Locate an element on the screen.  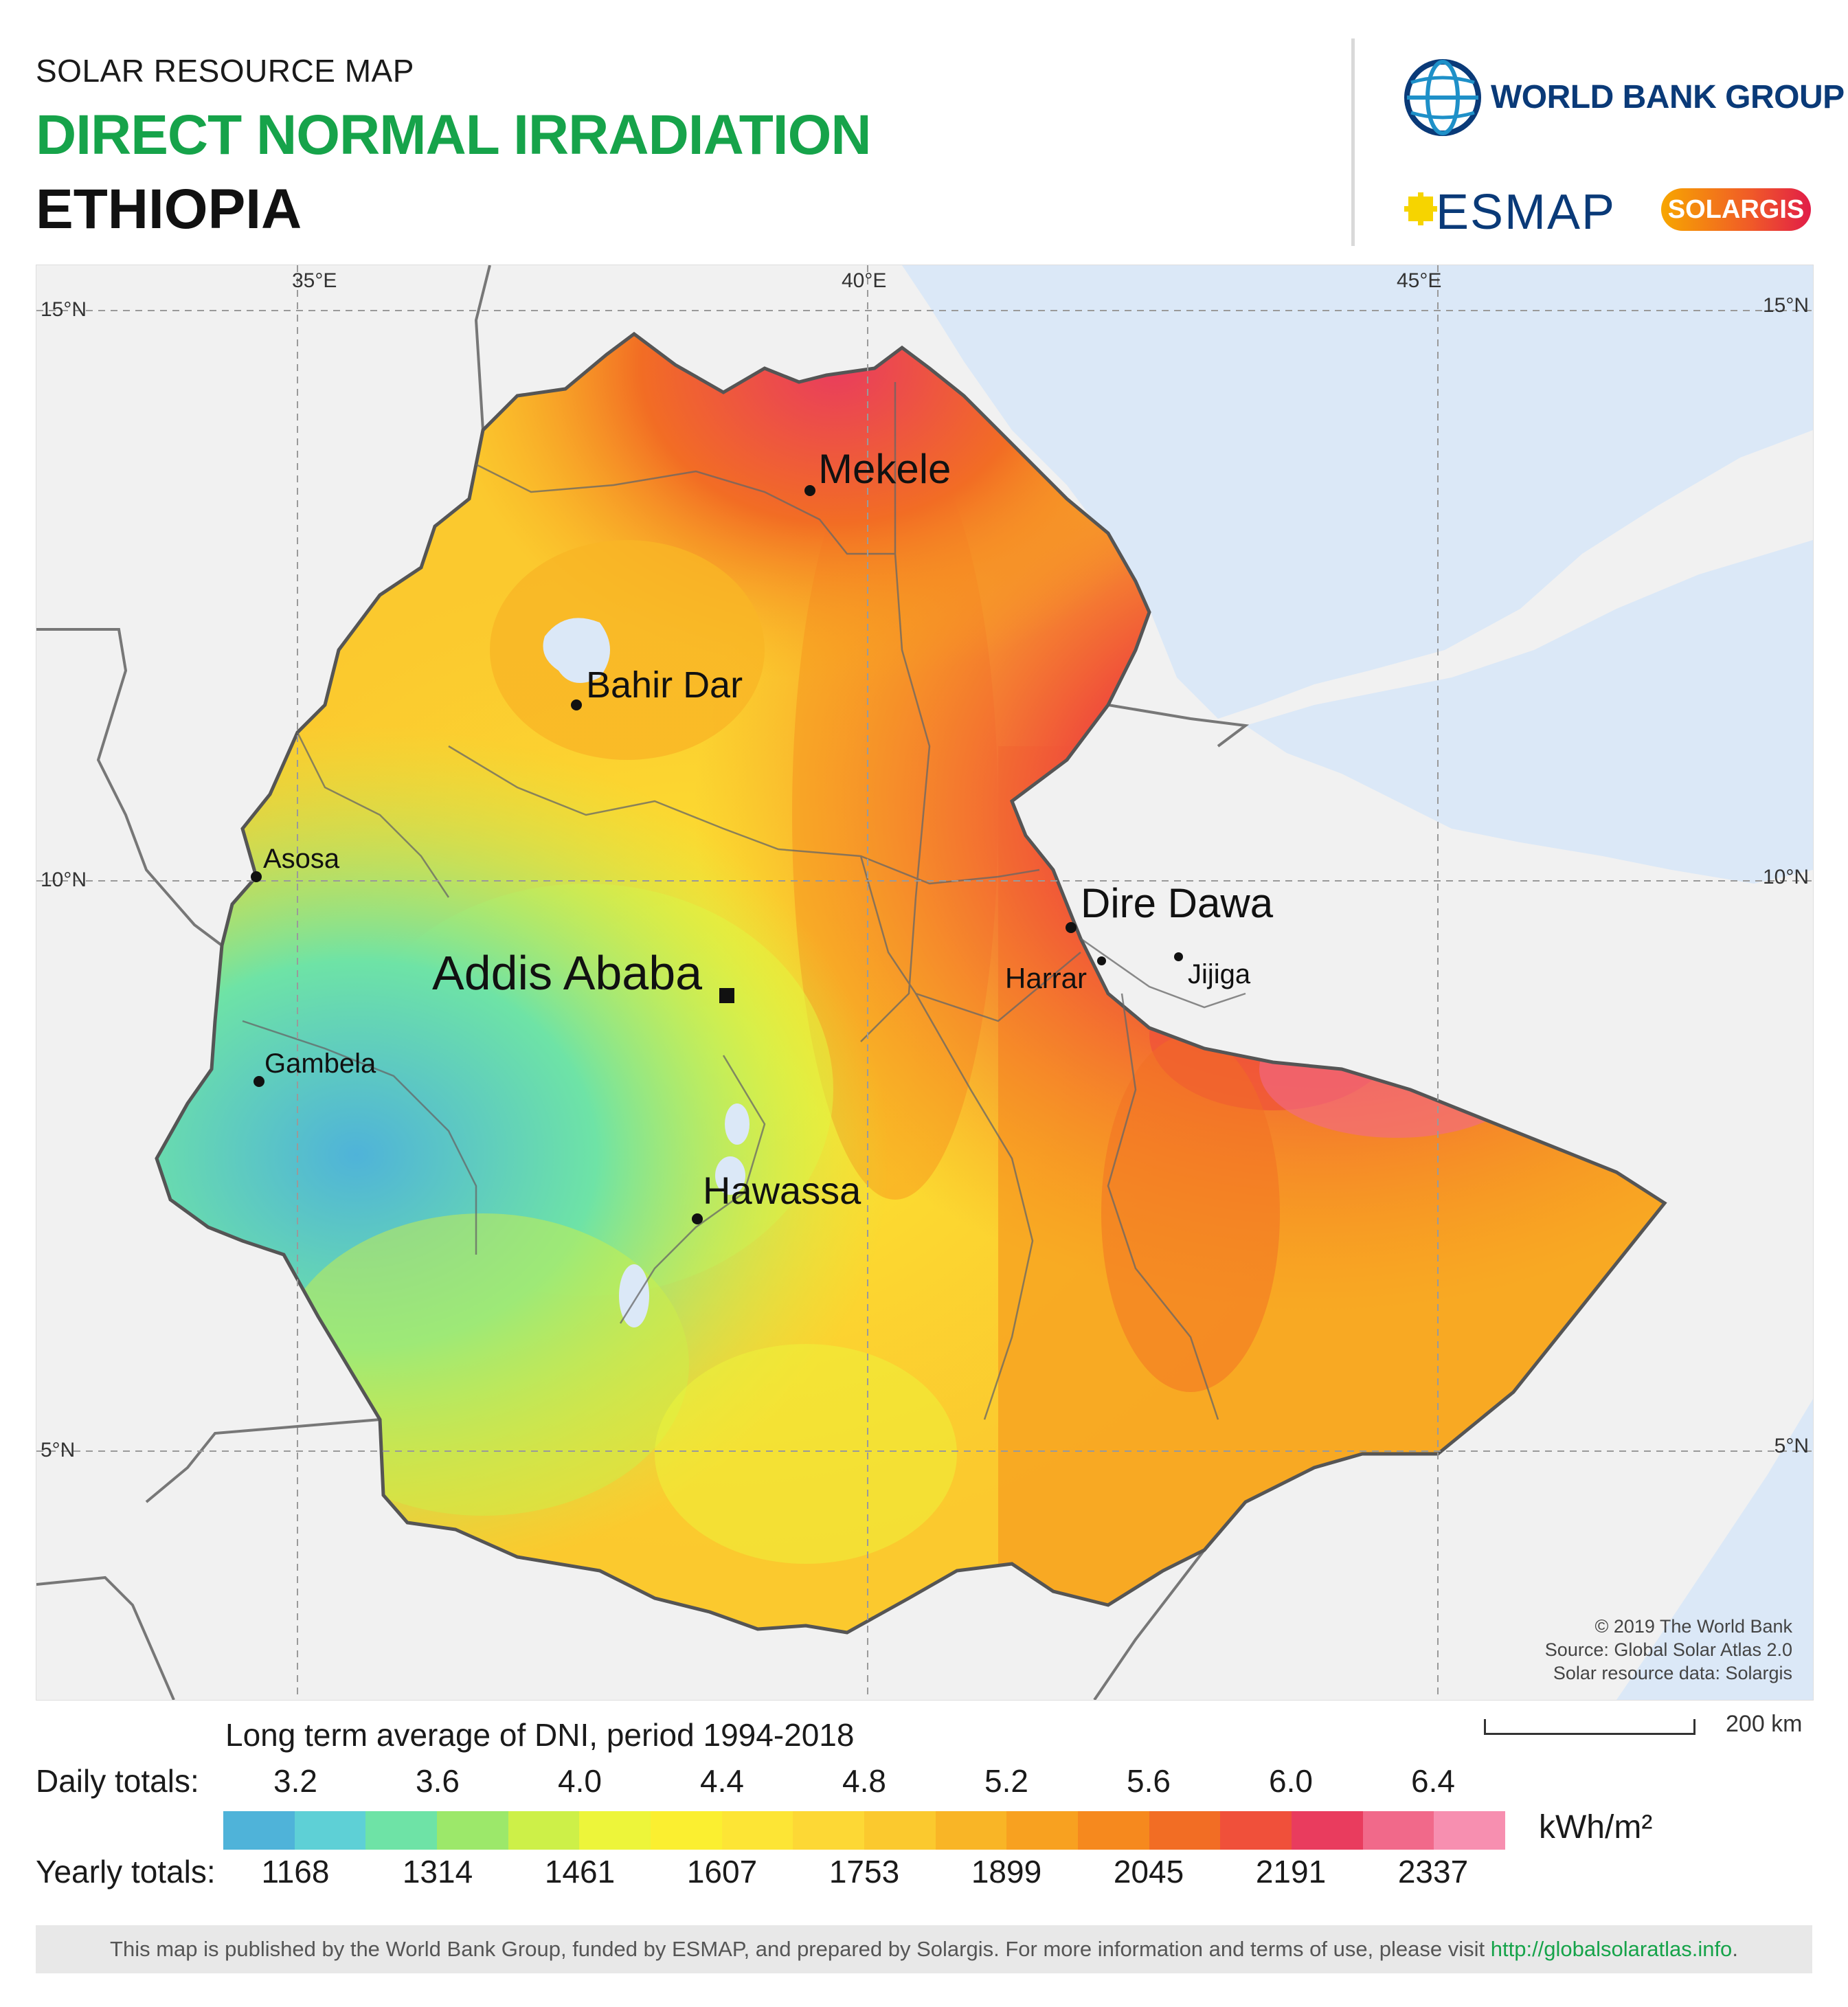
lat-label-10-right: 10°N is located at coordinates (1785, 877).